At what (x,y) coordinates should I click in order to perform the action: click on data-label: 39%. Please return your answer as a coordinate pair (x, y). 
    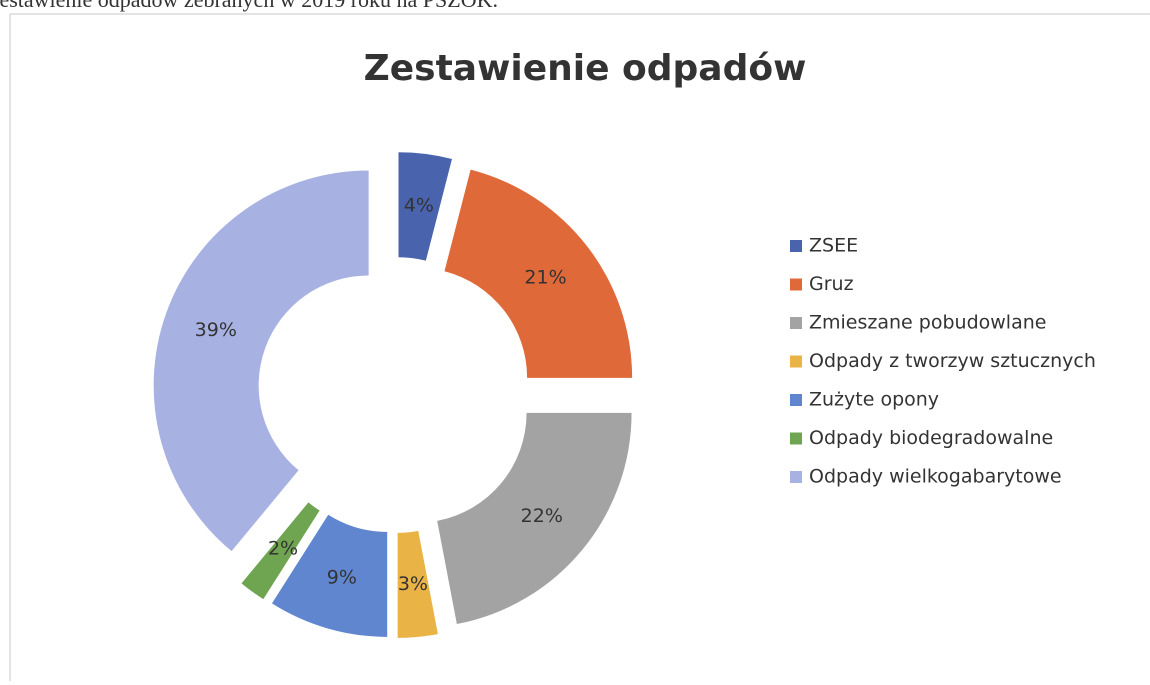
    Looking at the image, I should click on (216, 330).